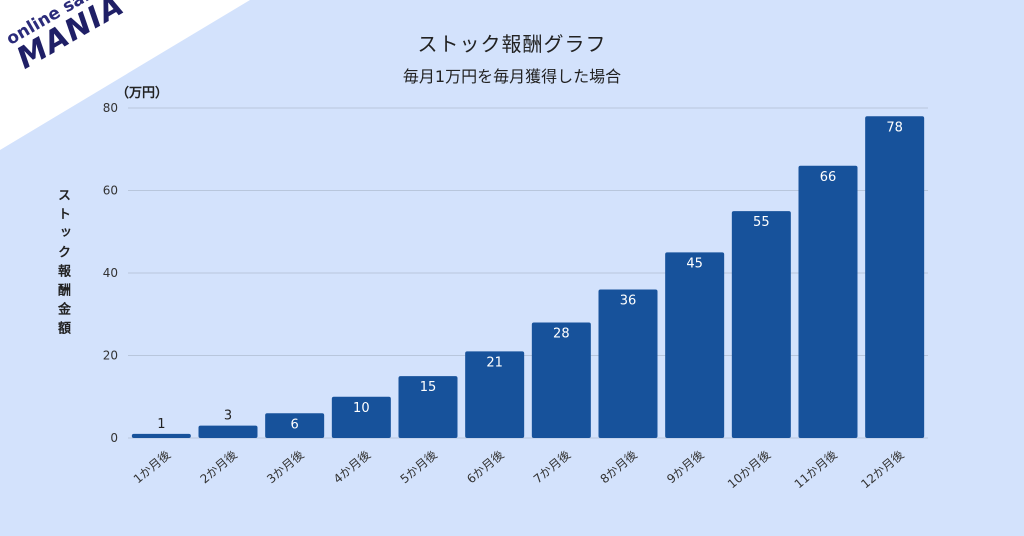 This screenshot has width=1024, height=536. What do you see at coordinates (352, 467) in the screenshot?
I see `x-tick-label: 4か月後` at bounding box center [352, 467].